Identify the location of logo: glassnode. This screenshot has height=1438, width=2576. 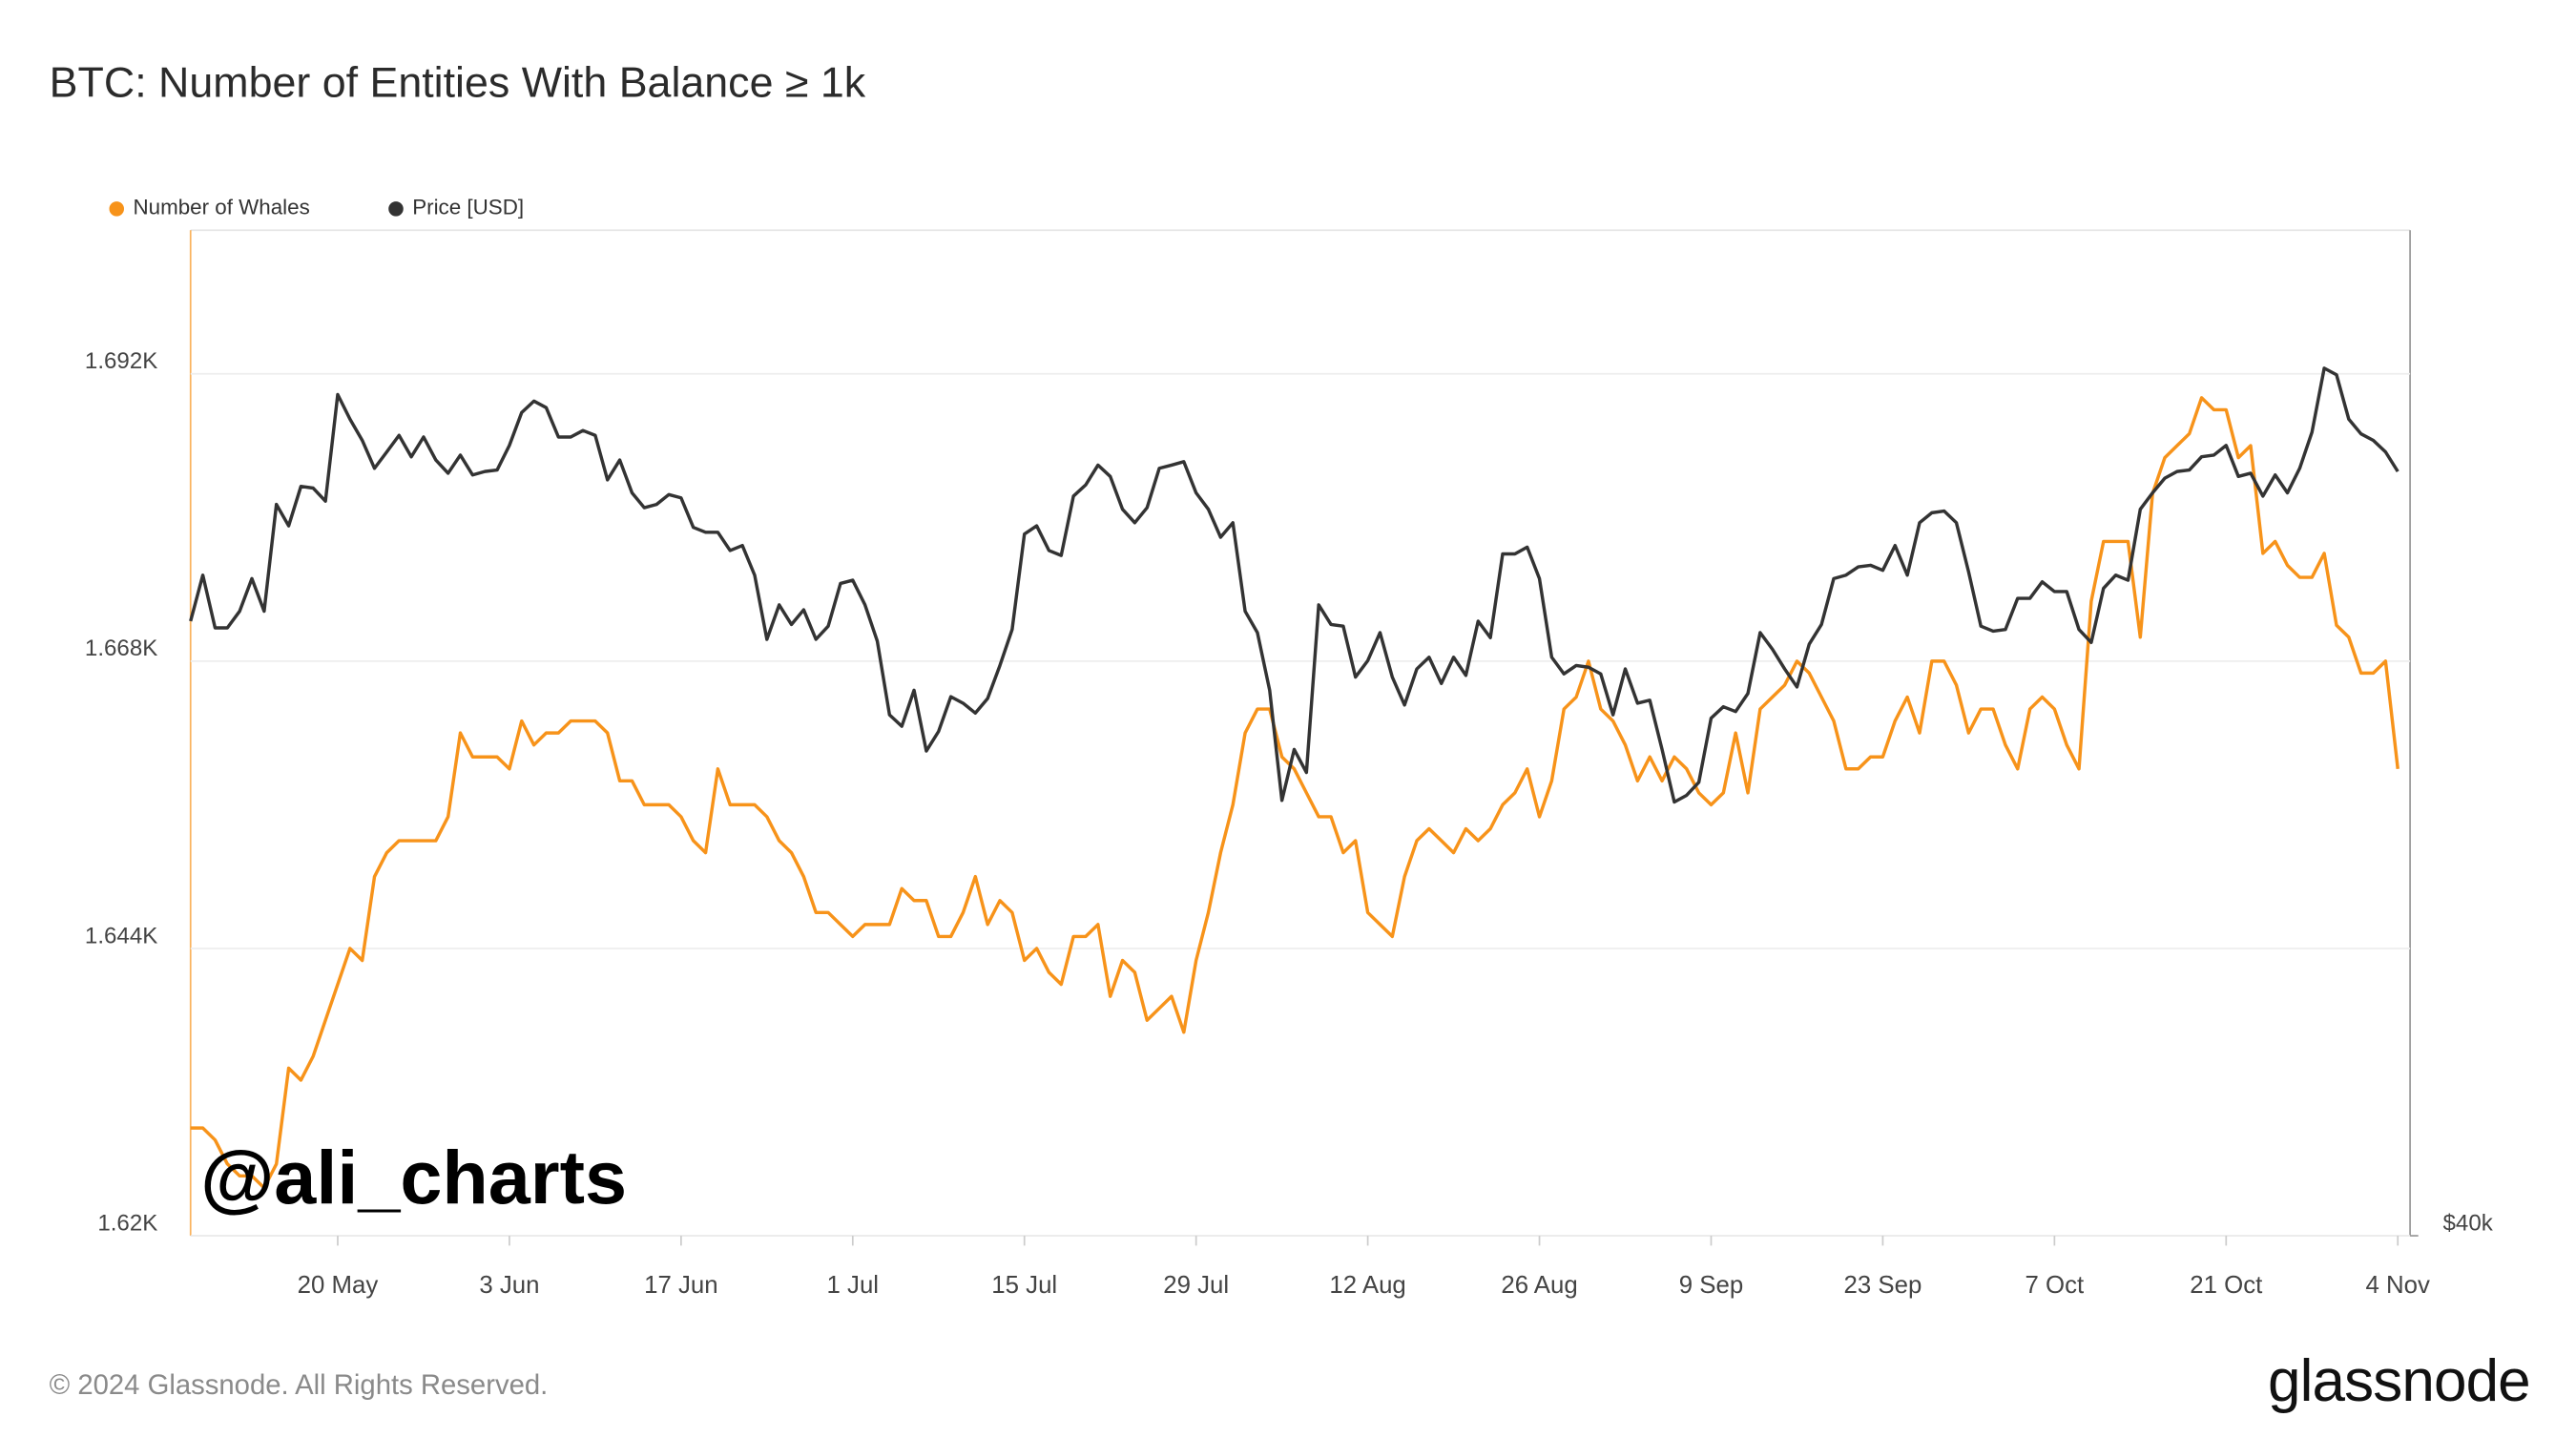
(2399, 1381).